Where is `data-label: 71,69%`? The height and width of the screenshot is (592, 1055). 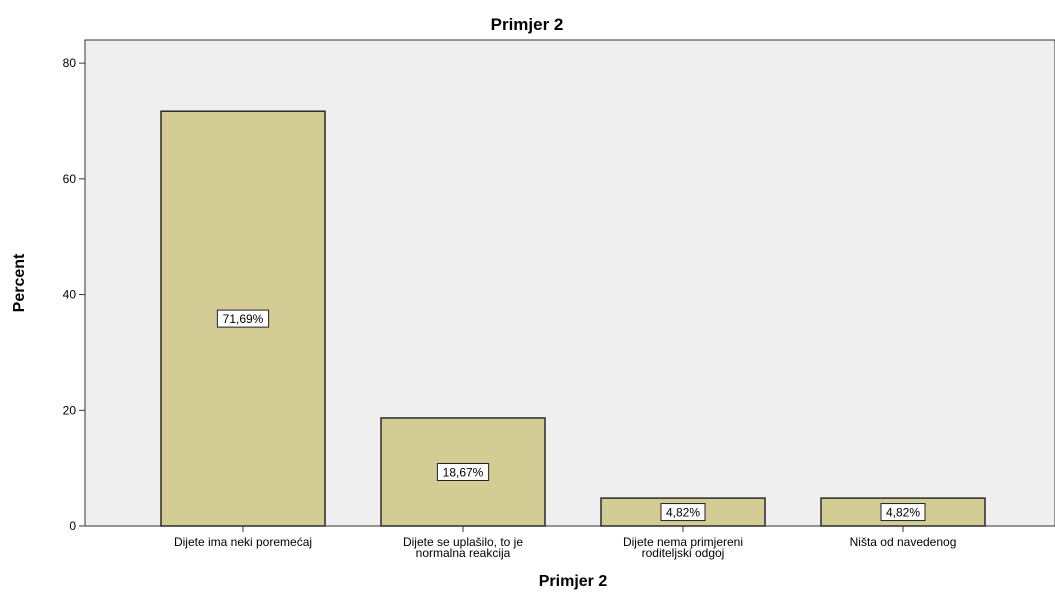
data-label: 71,69% is located at coordinates (243, 319).